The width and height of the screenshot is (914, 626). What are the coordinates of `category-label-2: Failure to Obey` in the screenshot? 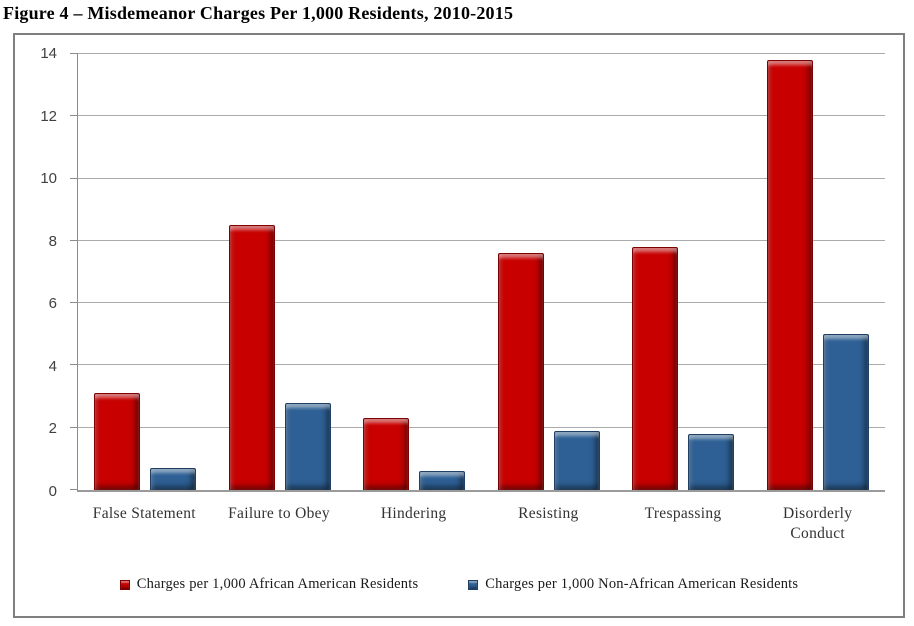 It's located at (279, 513).